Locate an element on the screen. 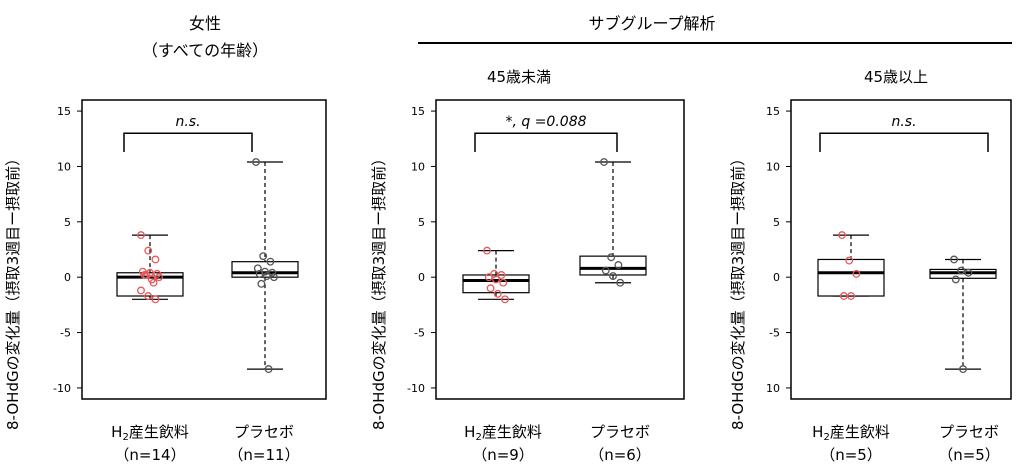  female-subtitle: （すべての年齢） is located at coordinates (205, 50).